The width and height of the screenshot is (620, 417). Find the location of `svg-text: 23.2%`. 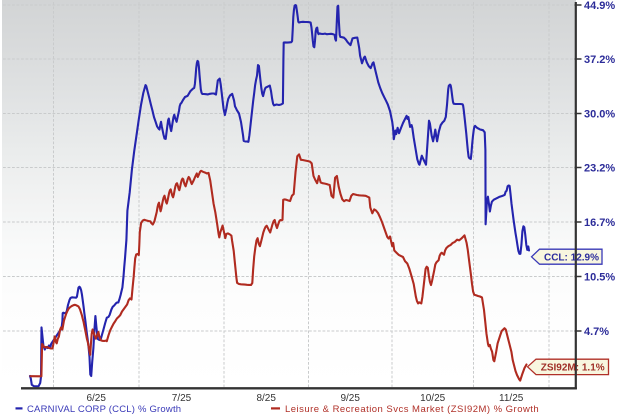

svg-text: 23.2% is located at coordinates (599, 168).